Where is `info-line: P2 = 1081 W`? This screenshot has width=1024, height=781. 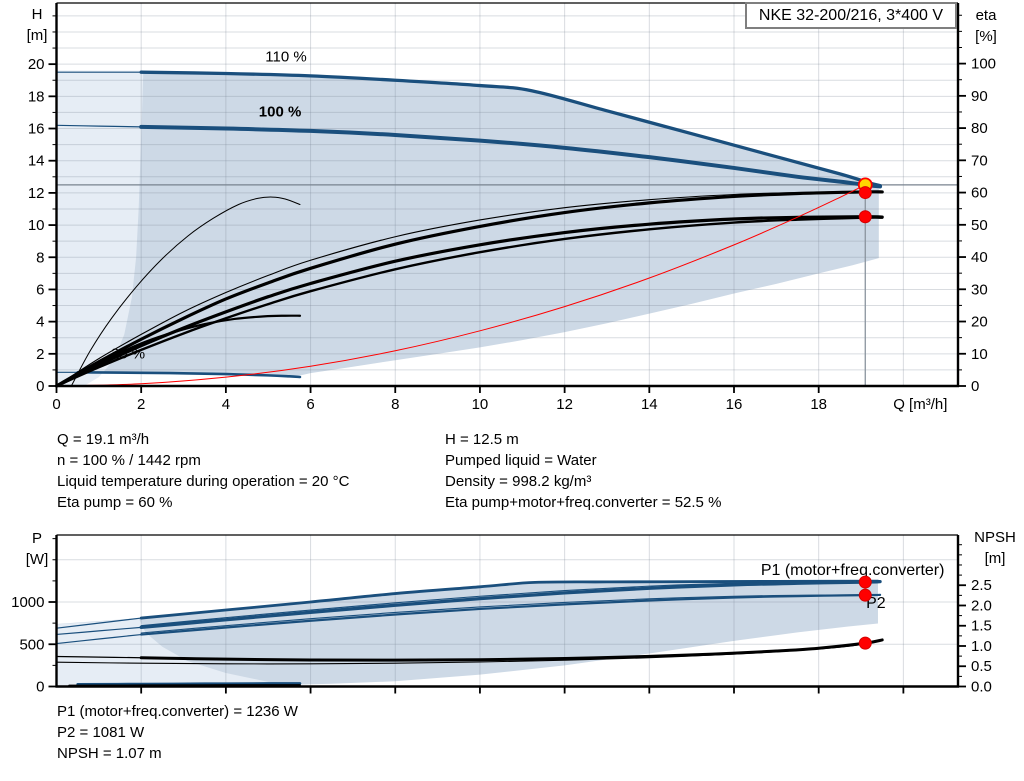 info-line: P2 = 1081 W is located at coordinates (101, 732).